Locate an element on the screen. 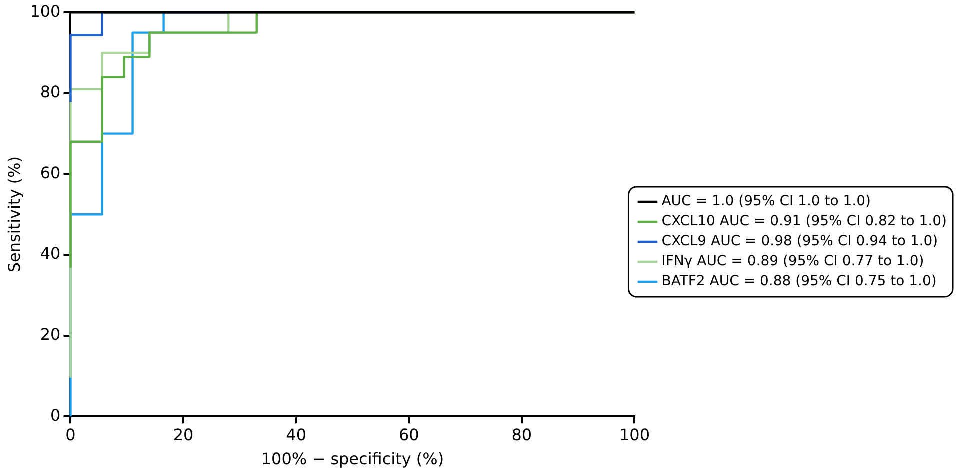 Image resolution: width=967 pixels, height=476 pixels. x-tick-label: 40 is located at coordinates (296, 434).